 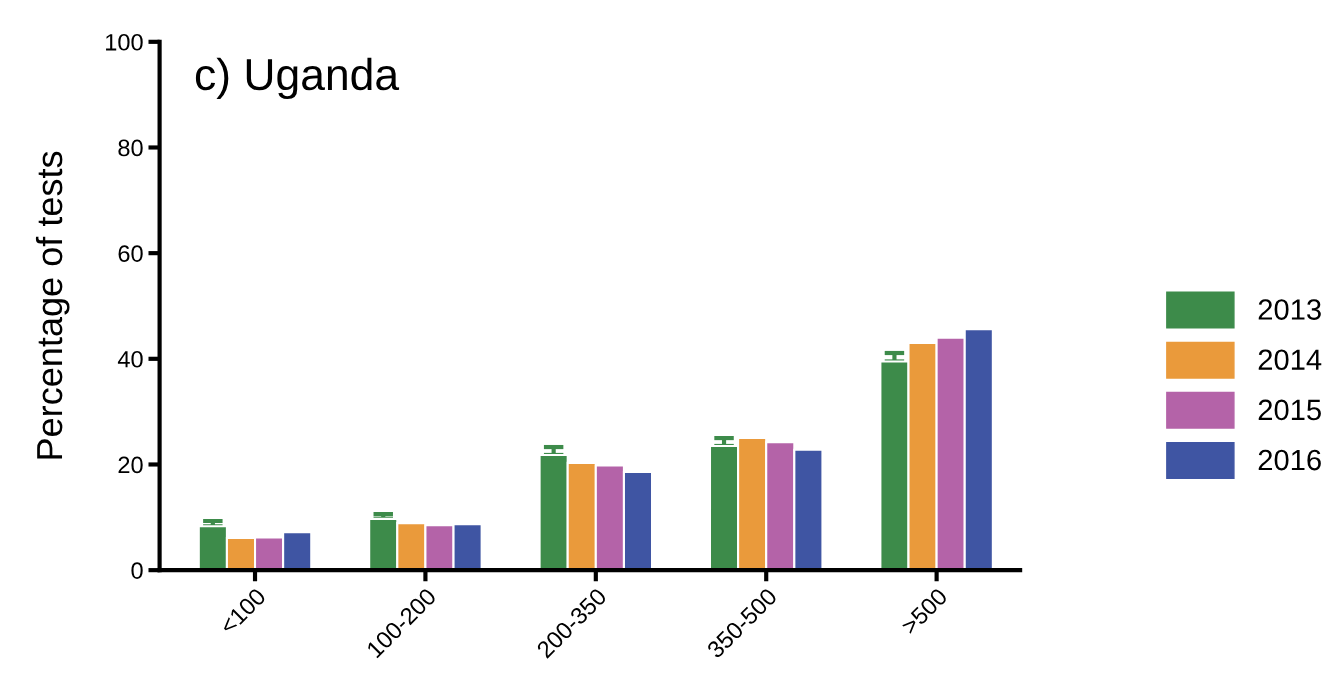 I want to click on y-tick-label: 80, so click(x=130, y=148).